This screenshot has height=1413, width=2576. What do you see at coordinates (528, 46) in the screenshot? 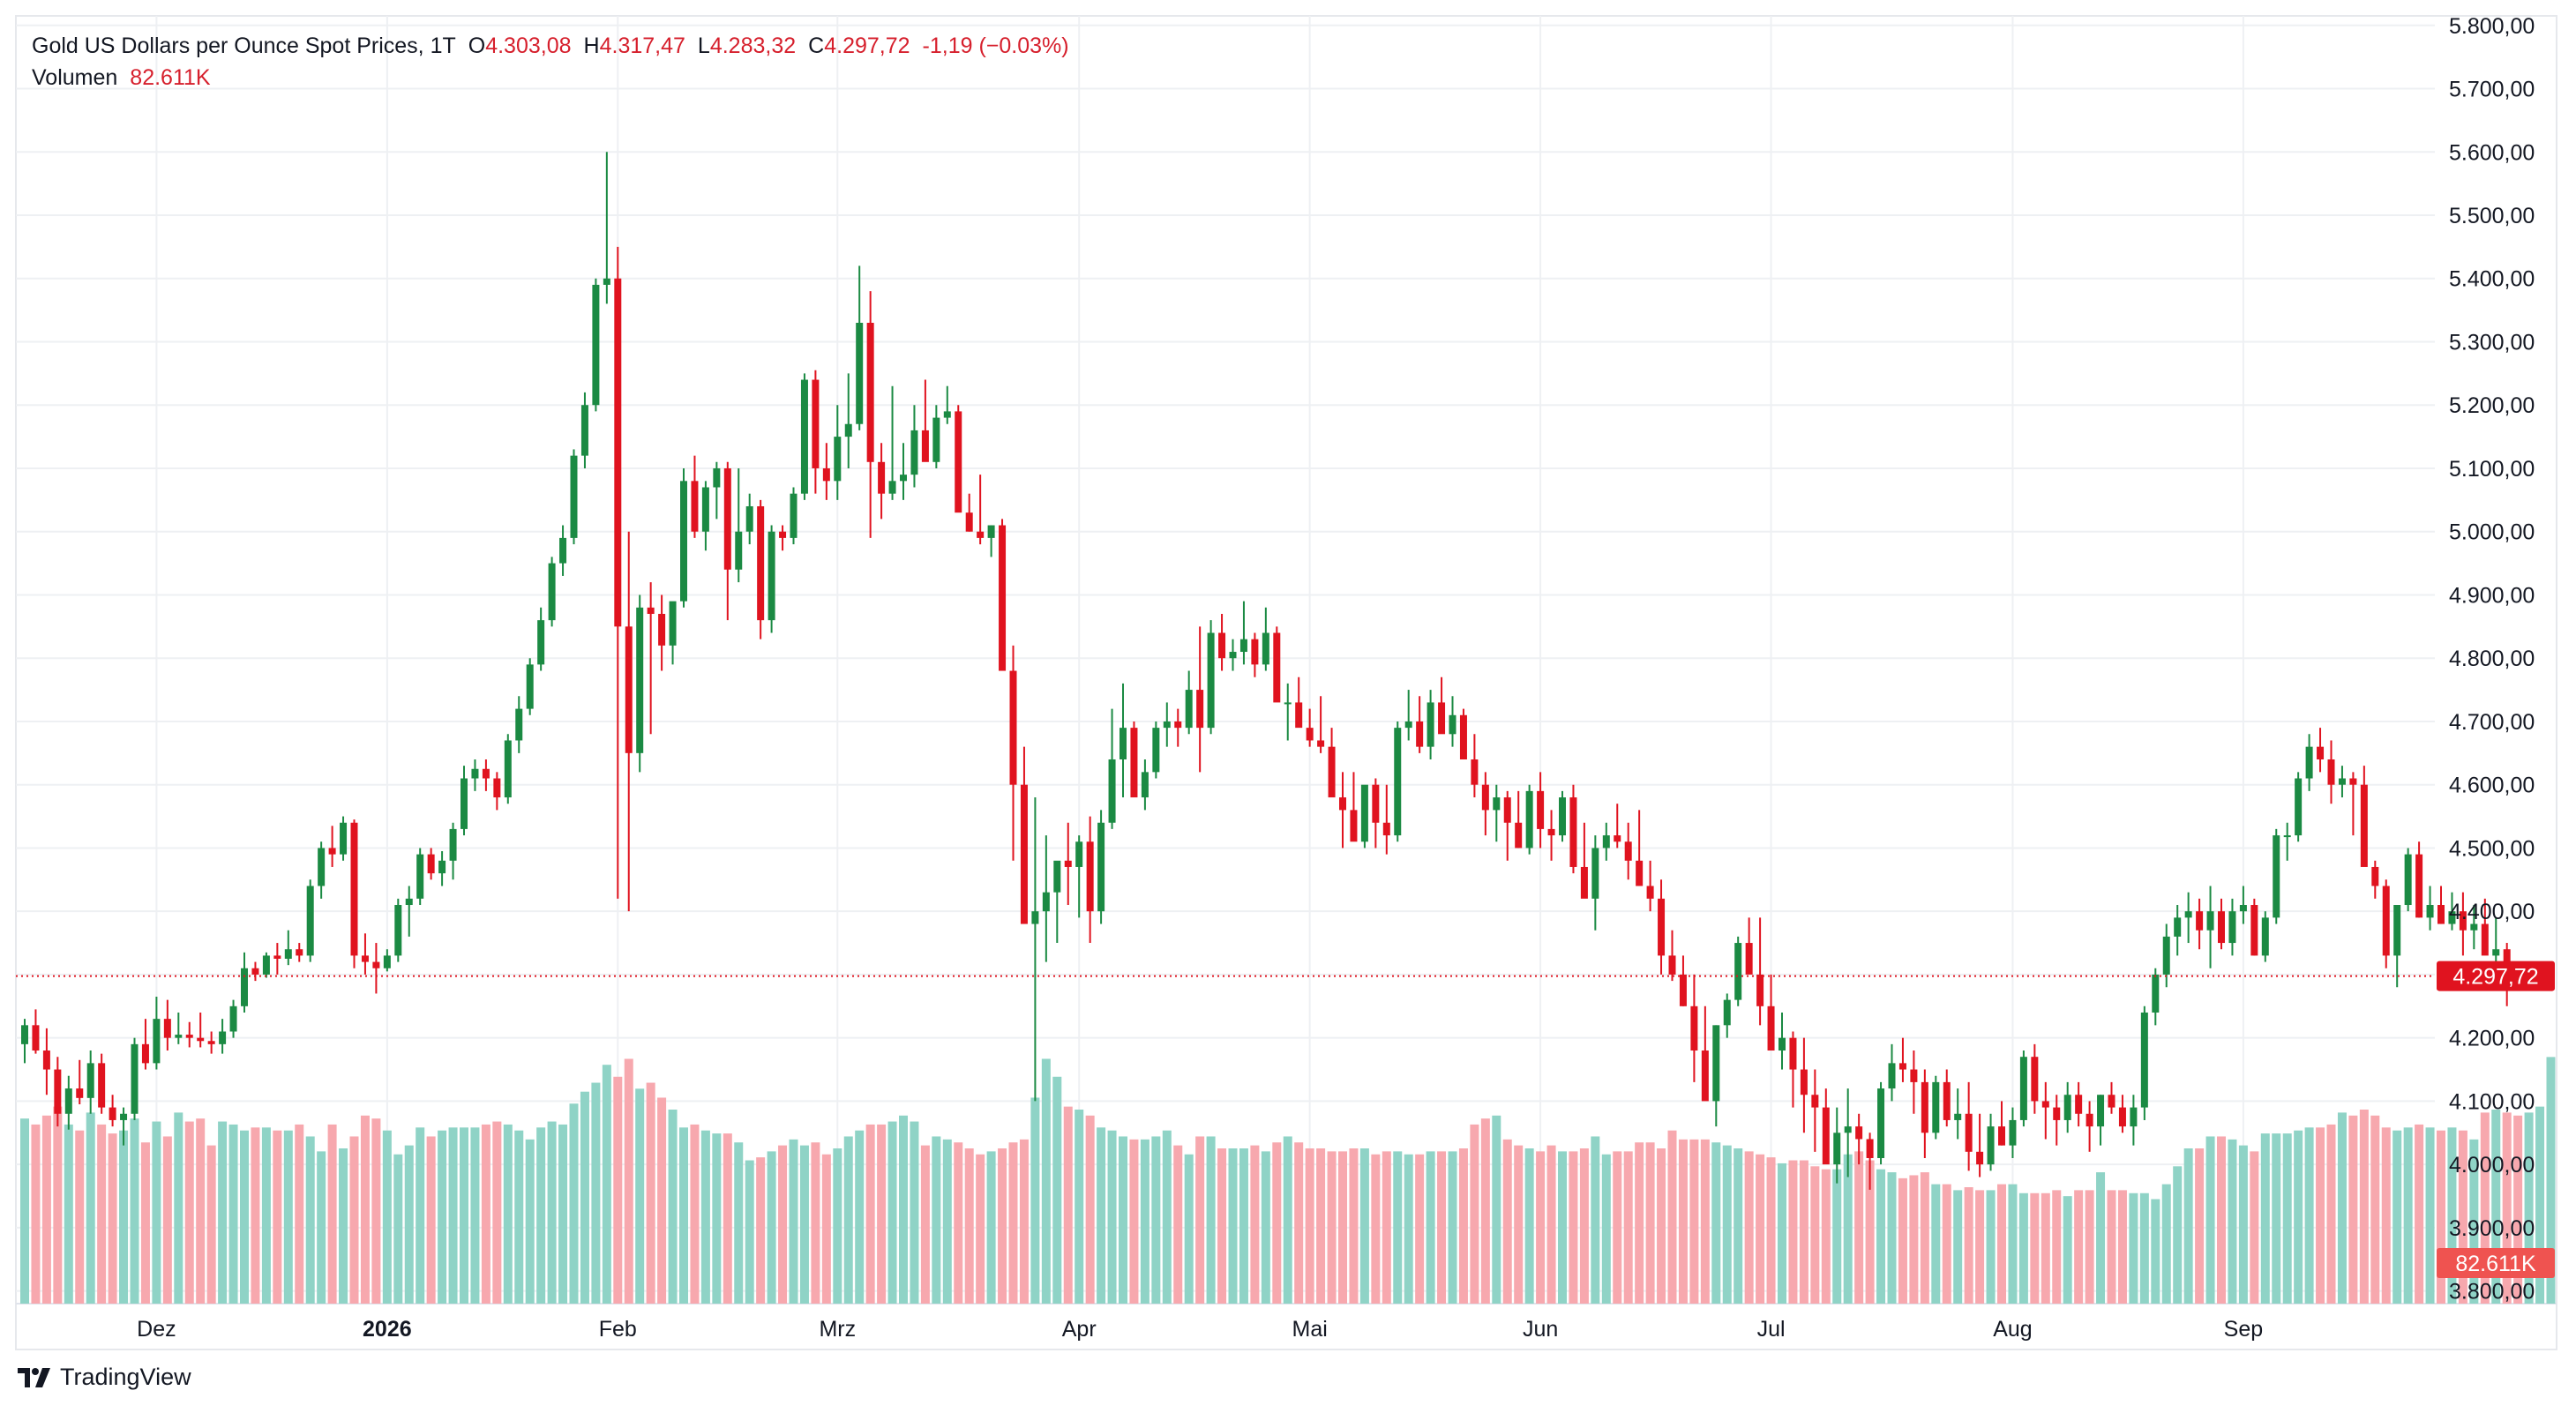
I see `open-value: 4.303,08` at bounding box center [528, 46].